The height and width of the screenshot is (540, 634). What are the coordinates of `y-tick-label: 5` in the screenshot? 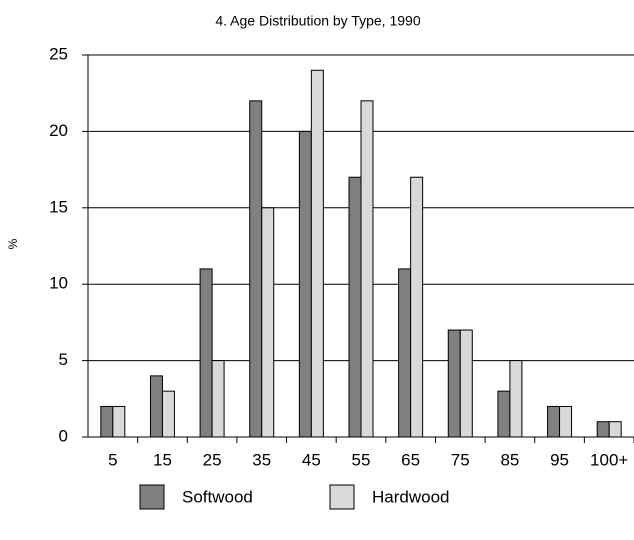 It's located at (63, 359).